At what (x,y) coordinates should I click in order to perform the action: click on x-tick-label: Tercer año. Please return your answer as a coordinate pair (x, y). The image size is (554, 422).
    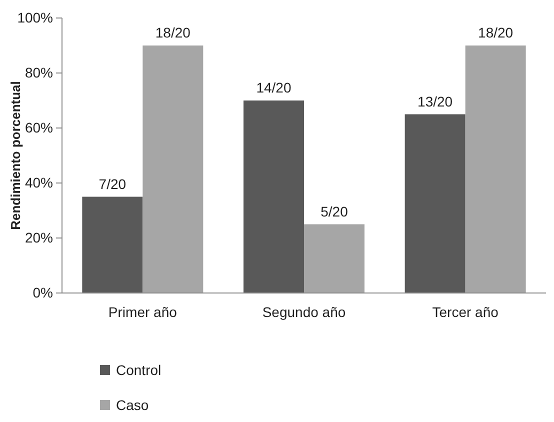
    Looking at the image, I should click on (465, 312).